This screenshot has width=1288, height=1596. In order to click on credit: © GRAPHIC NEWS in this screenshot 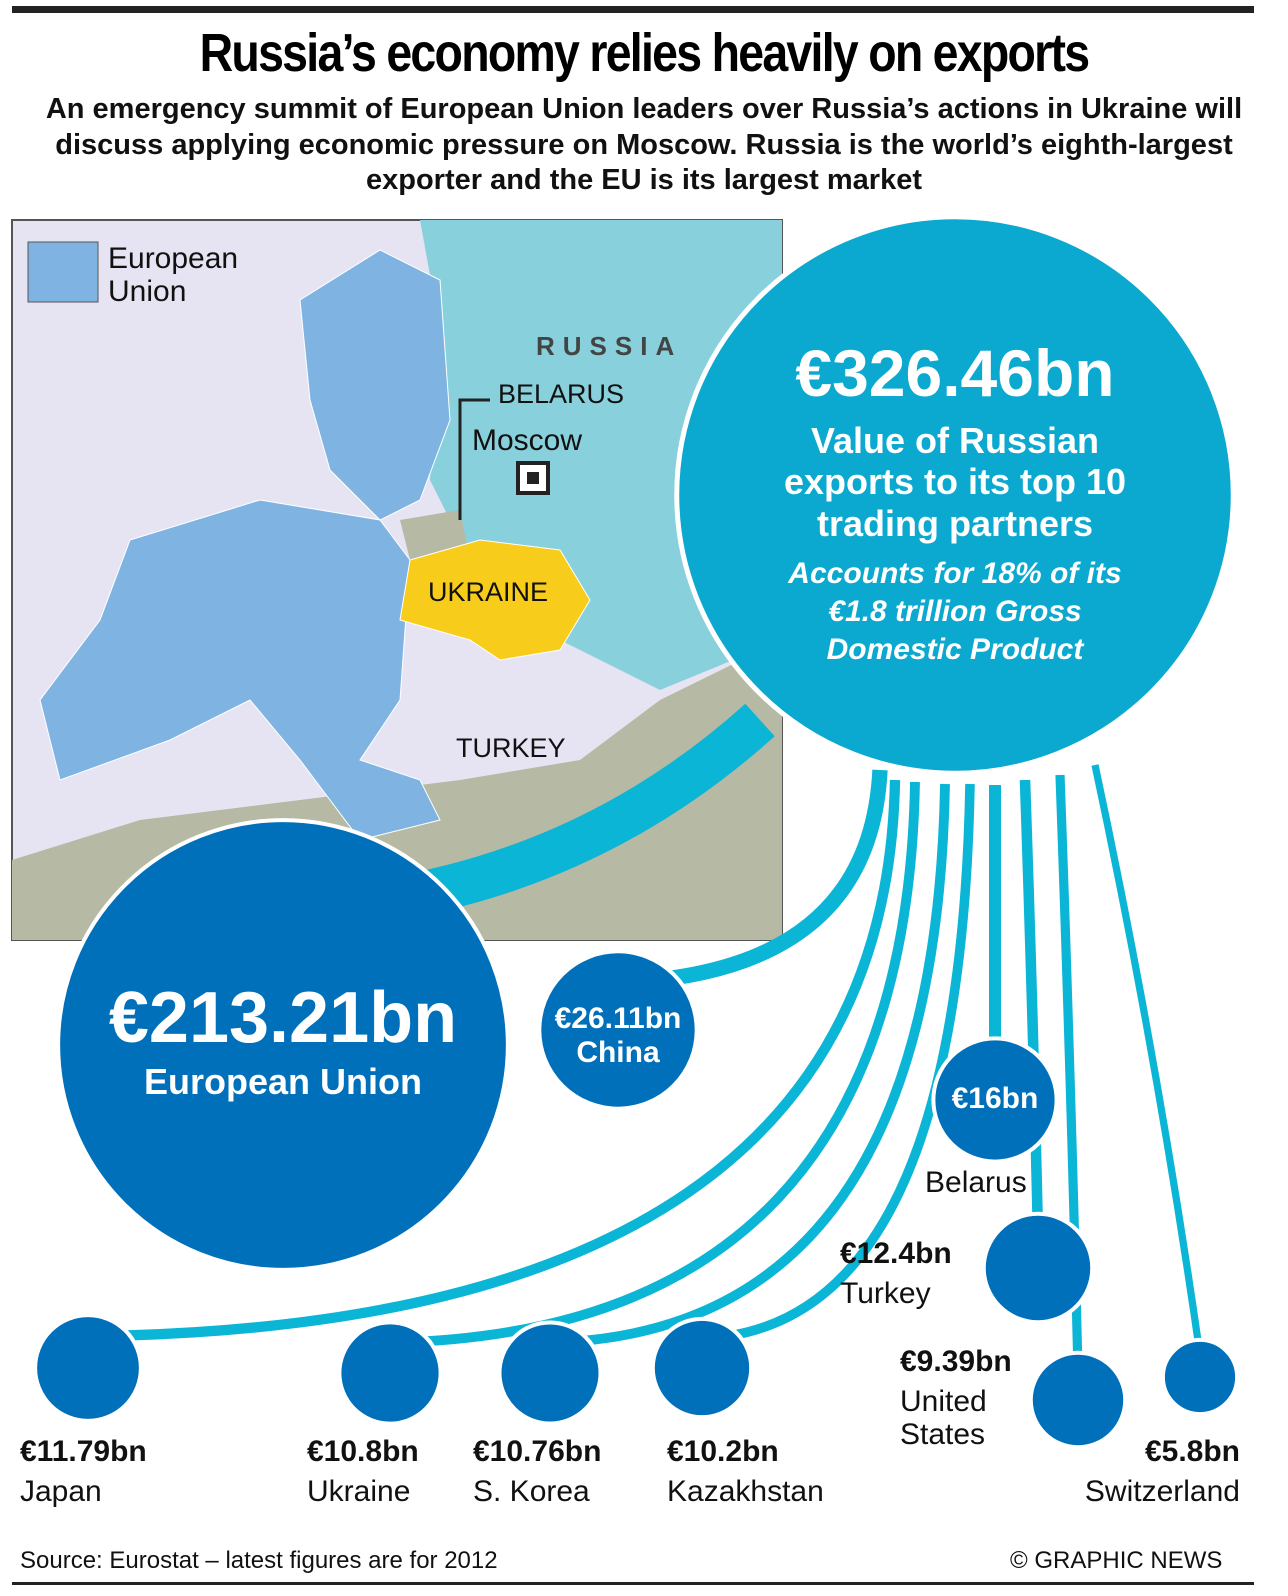, I will do `click(1116, 1560)`.